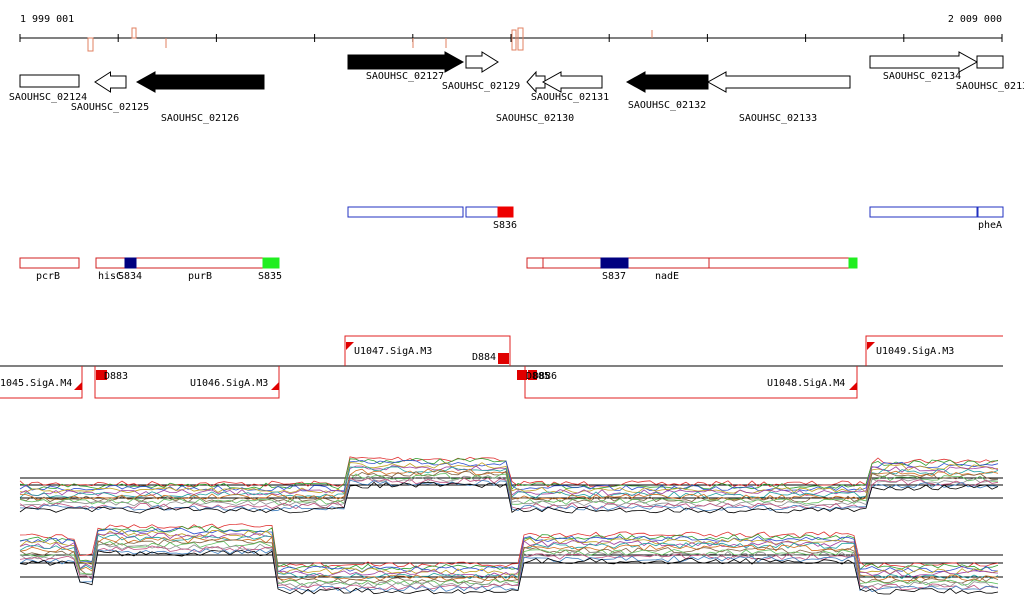  I want to click on segment-label: S835, so click(270, 276).